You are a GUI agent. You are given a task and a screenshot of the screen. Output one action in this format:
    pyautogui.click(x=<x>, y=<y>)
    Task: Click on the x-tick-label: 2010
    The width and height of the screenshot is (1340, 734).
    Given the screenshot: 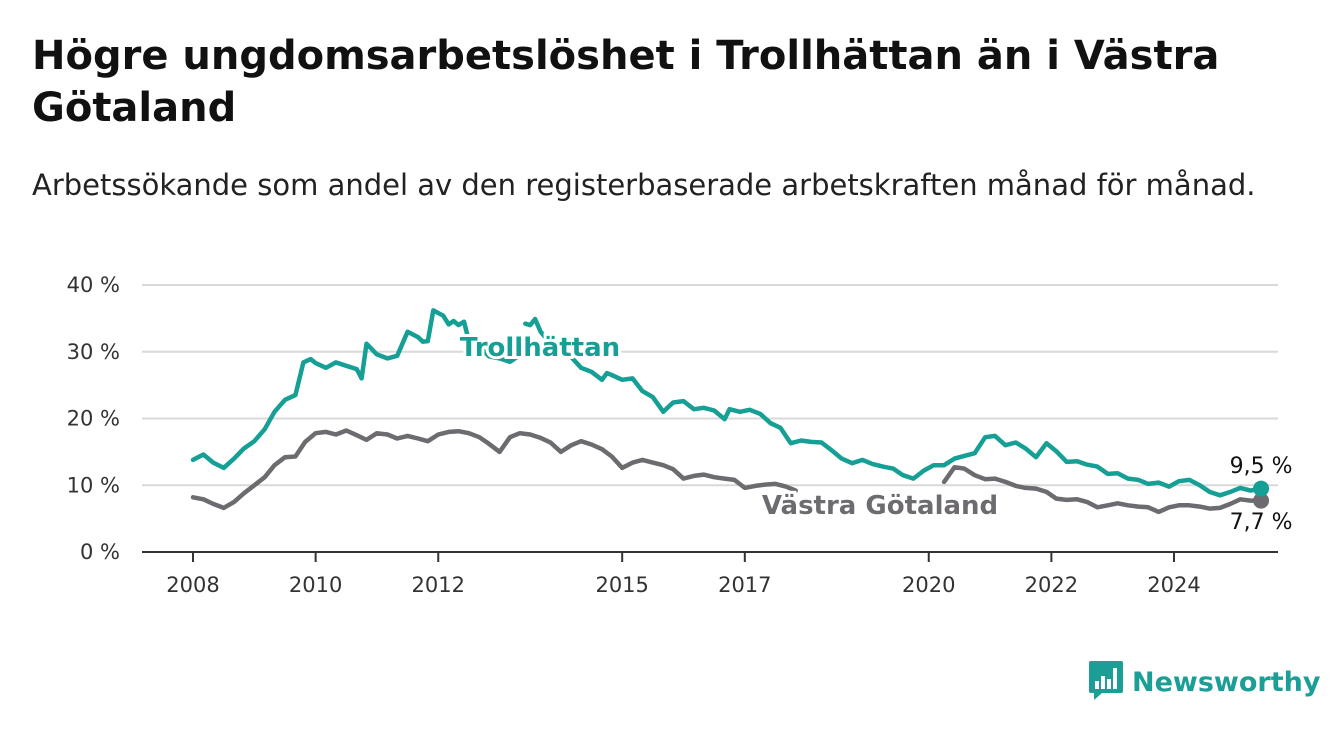 What is the action you would take?
    pyautogui.click(x=315, y=585)
    